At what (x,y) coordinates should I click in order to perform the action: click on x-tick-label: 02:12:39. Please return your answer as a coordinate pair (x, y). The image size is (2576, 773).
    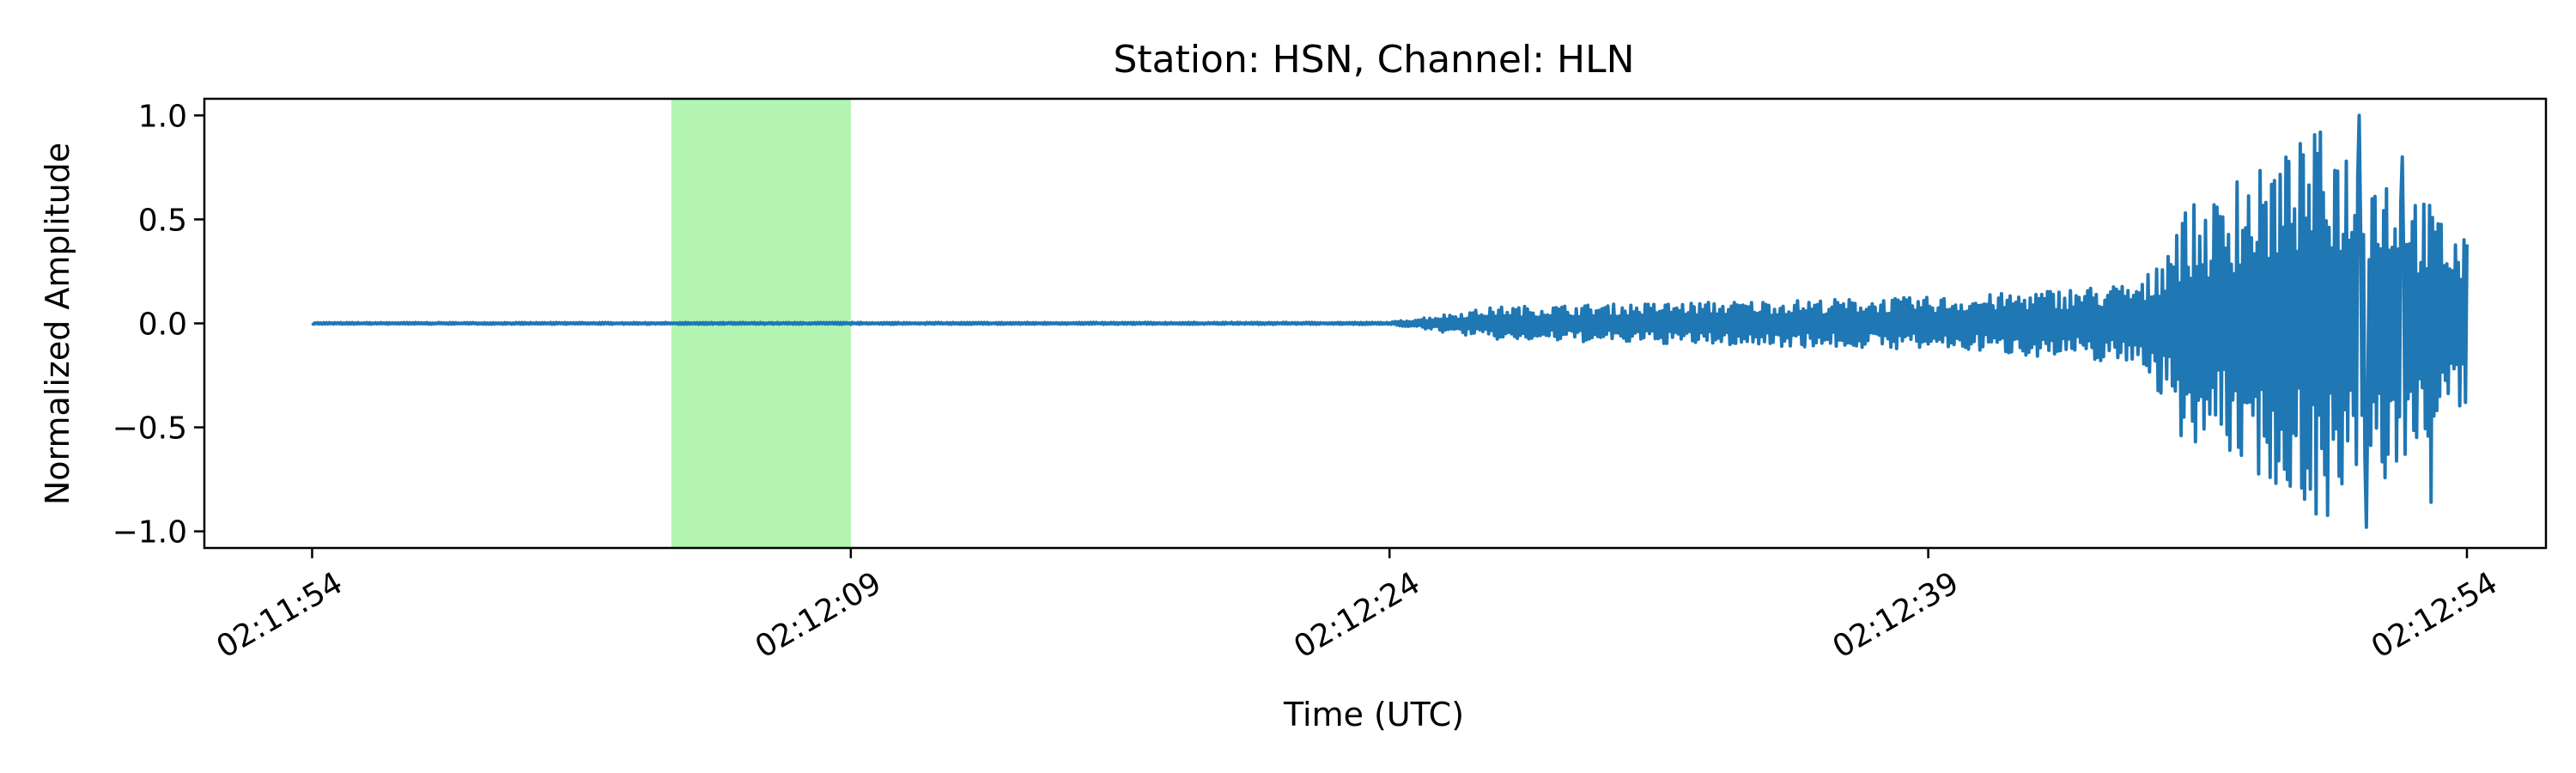
    Looking at the image, I should click on (1896, 615).